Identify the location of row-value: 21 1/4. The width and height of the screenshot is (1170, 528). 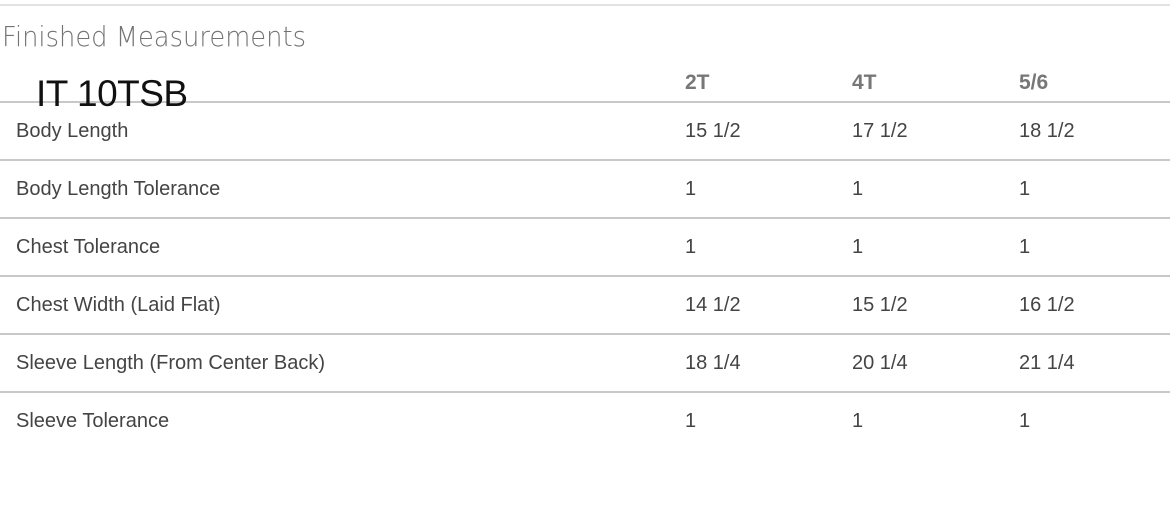
(1047, 363).